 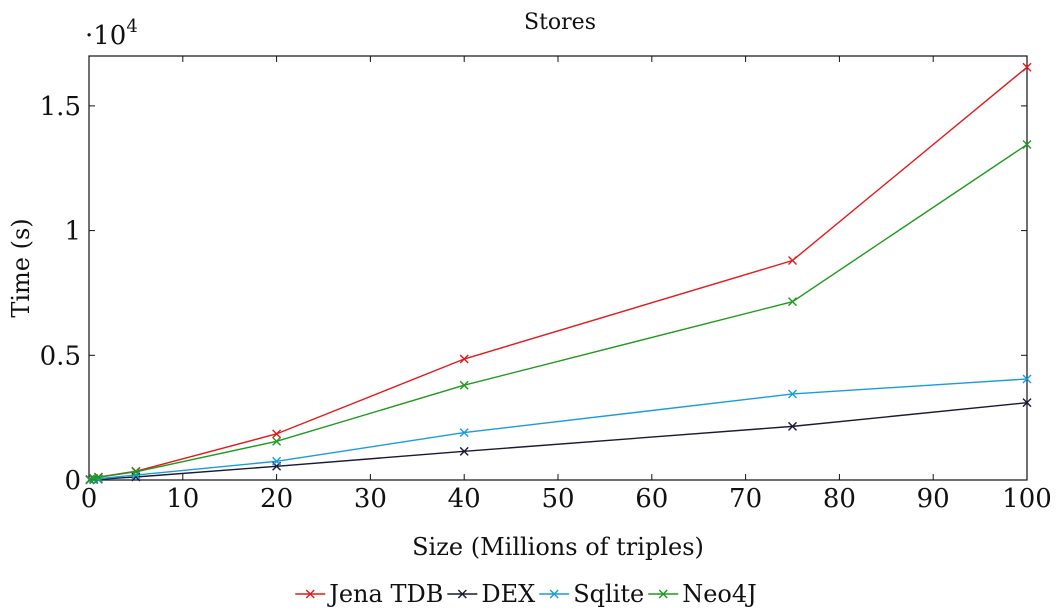 I want to click on y-tick-label: 0, so click(x=72, y=481).